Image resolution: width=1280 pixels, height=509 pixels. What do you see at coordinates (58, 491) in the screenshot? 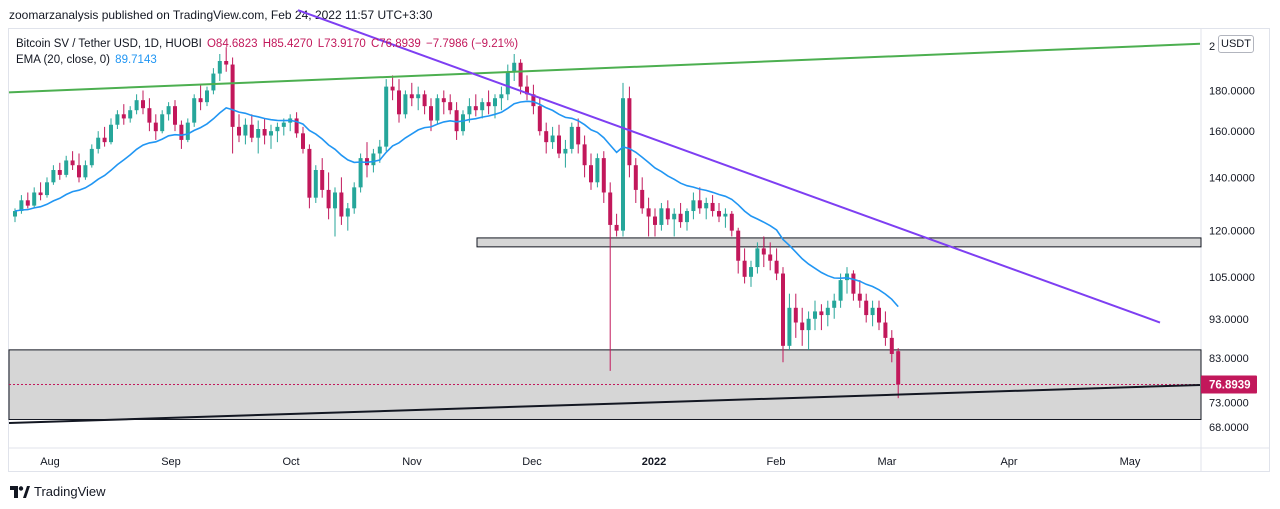
I see `tradingview-logo: TradingView` at bounding box center [58, 491].